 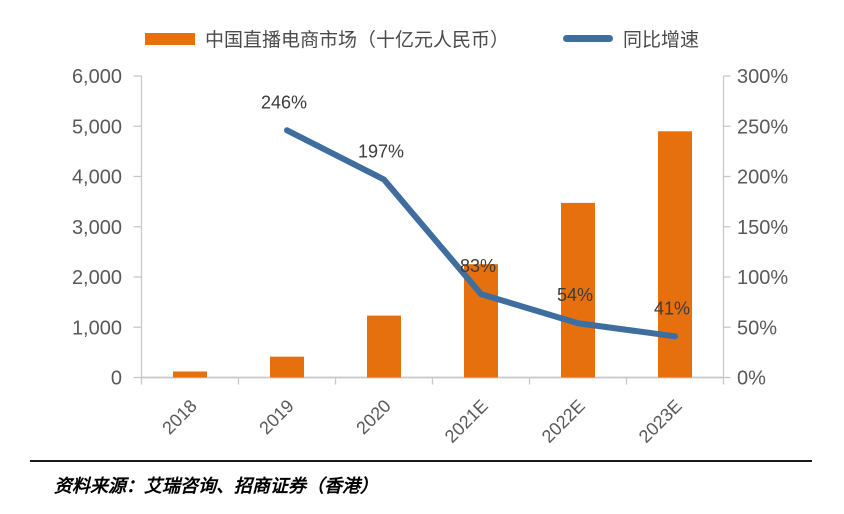 What do you see at coordinates (169, 38) in the screenshot?
I see `bar-series-swatch` at bounding box center [169, 38].